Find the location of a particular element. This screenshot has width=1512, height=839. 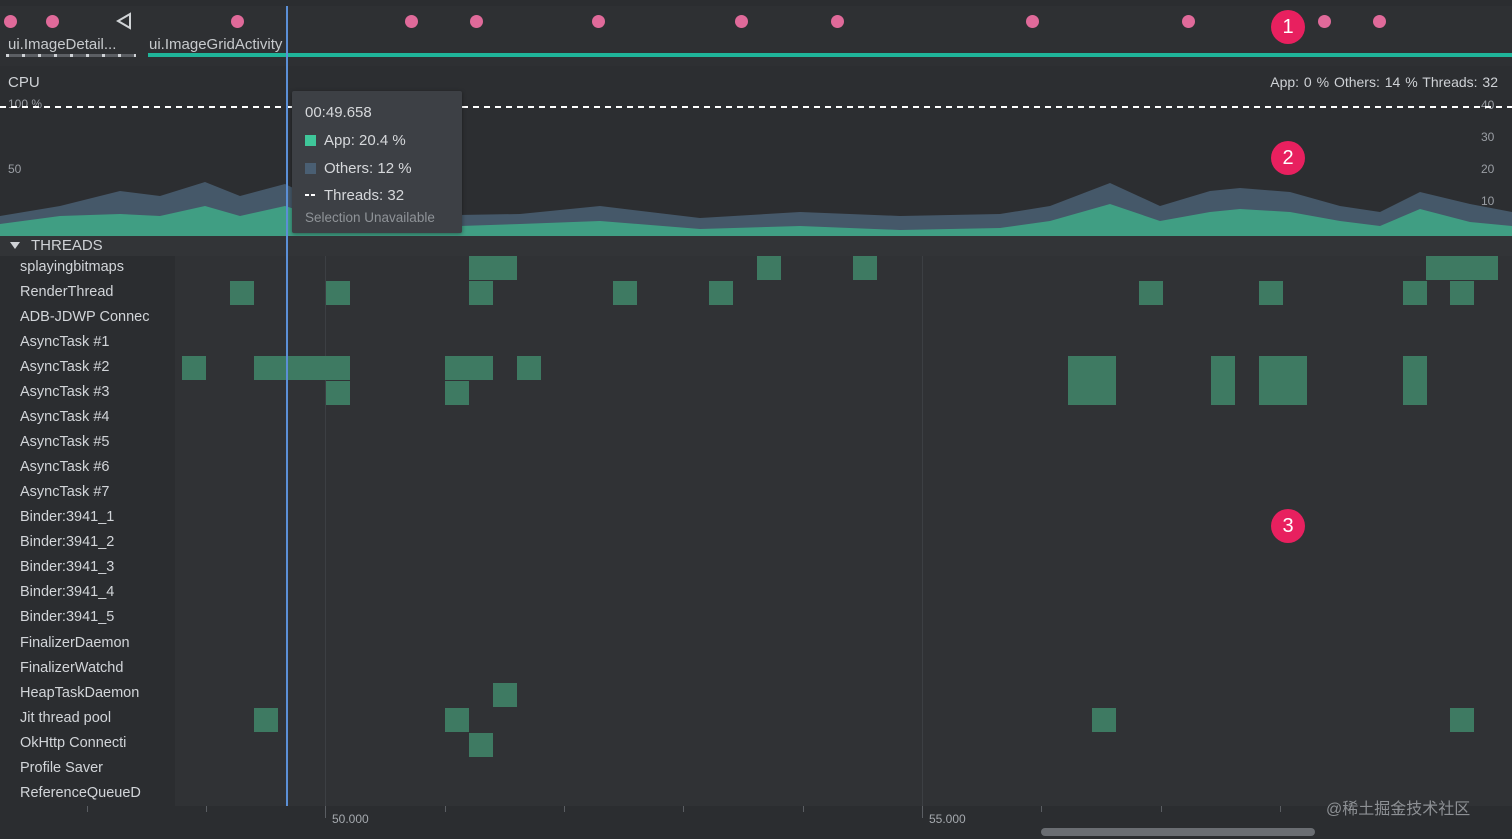

thread-label: Jit thread pool is located at coordinates (66, 718).